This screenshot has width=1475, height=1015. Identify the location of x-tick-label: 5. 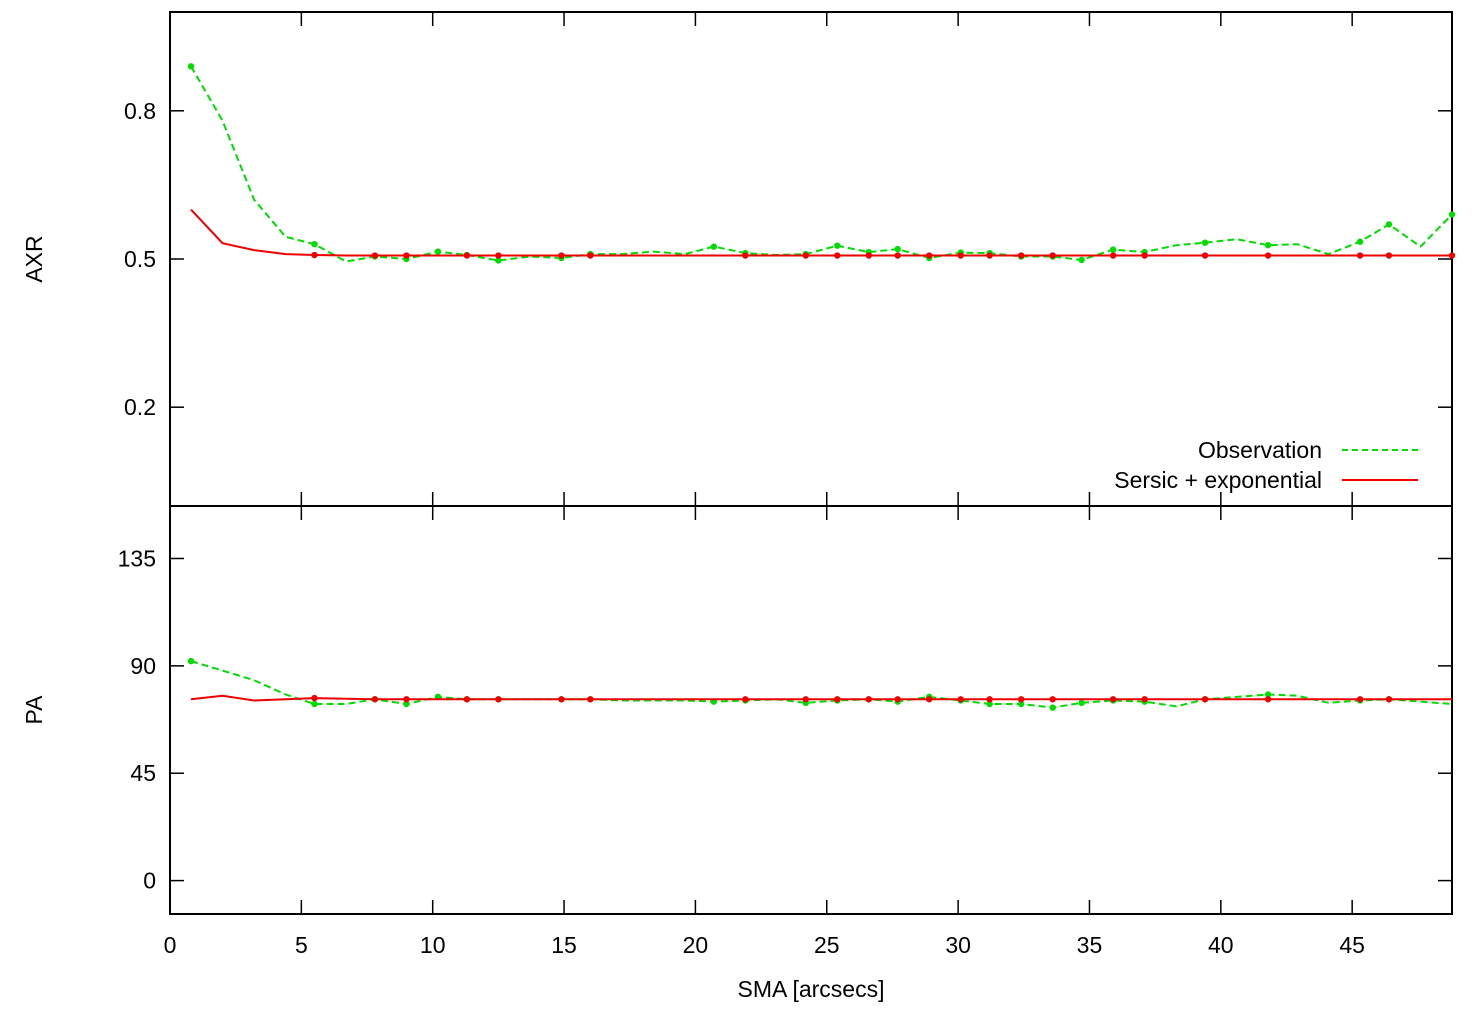
(301, 945).